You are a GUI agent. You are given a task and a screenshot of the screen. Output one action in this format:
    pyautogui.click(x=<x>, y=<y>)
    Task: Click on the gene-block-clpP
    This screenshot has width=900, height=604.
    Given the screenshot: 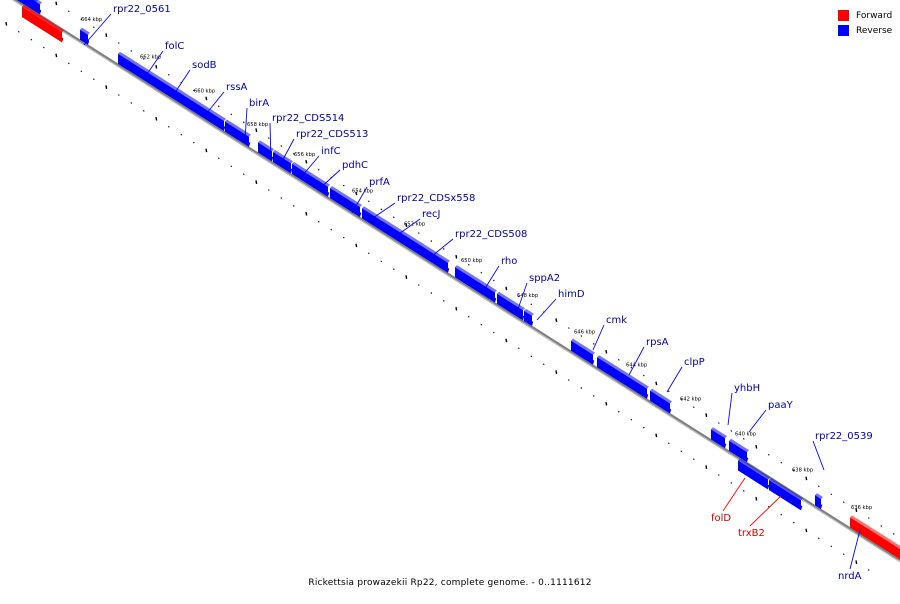 What is the action you would take?
    pyautogui.click(x=739, y=450)
    